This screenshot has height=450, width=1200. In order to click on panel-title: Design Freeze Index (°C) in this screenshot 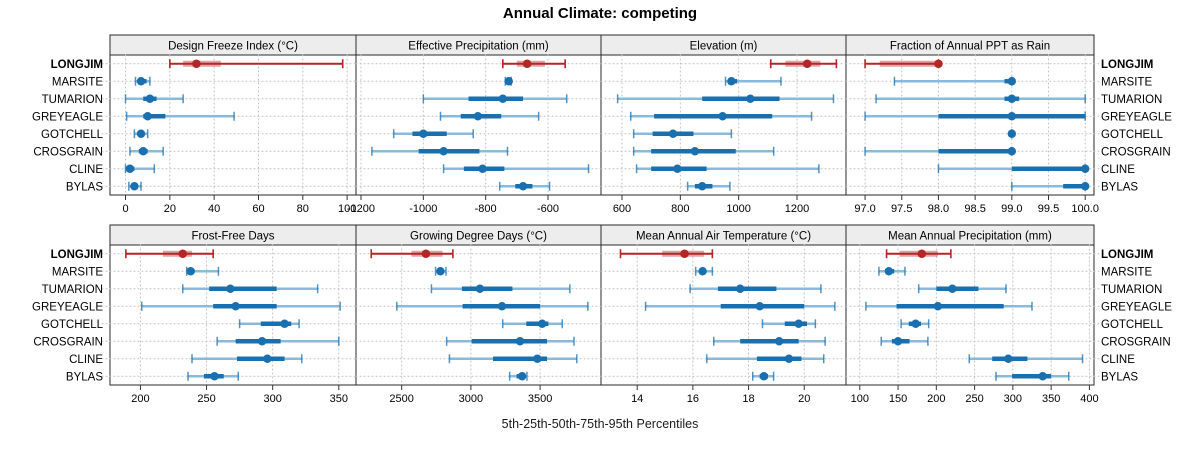, I will do `click(233, 47)`.